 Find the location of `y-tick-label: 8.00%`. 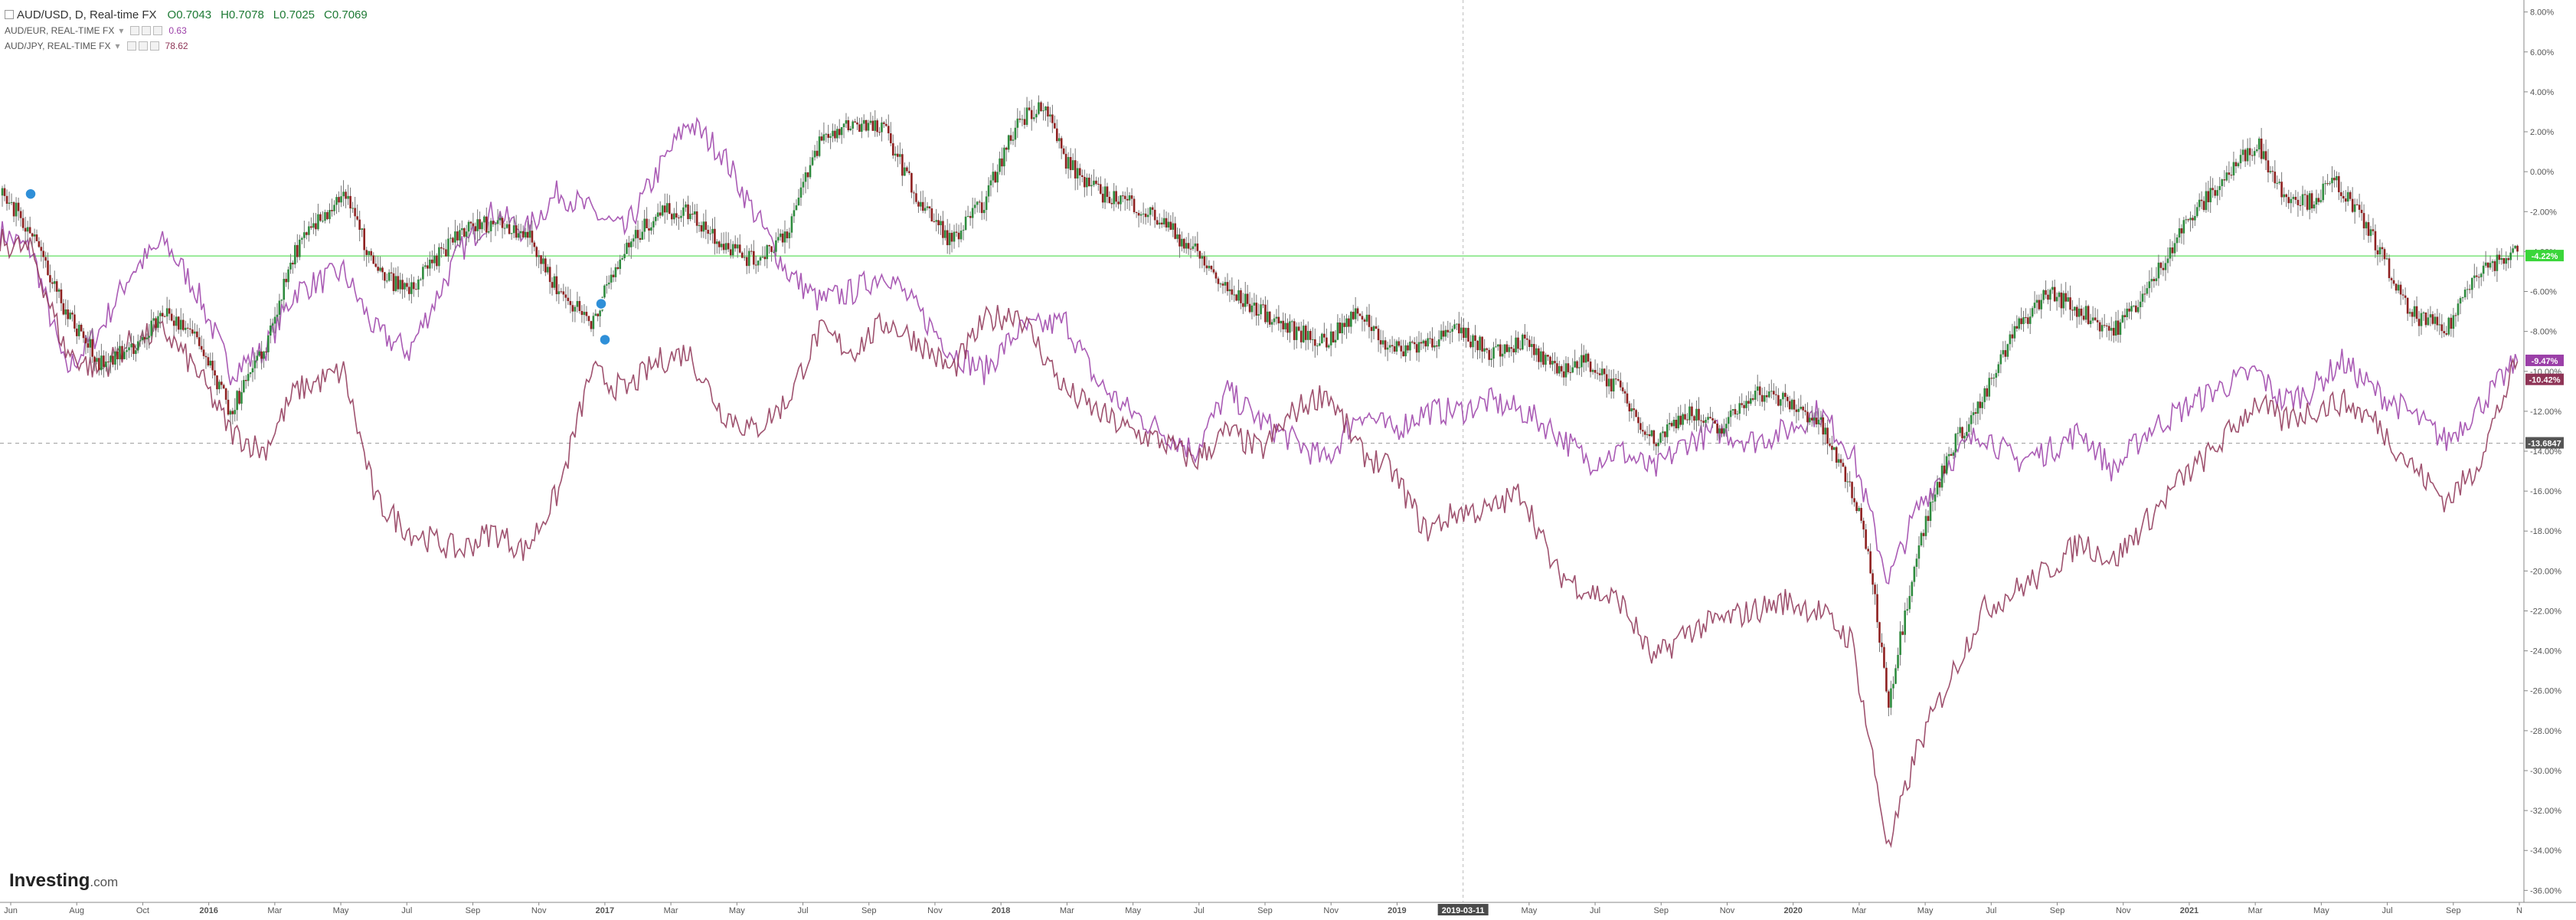

y-tick-label: 8.00% is located at coordinates (2542, 13).